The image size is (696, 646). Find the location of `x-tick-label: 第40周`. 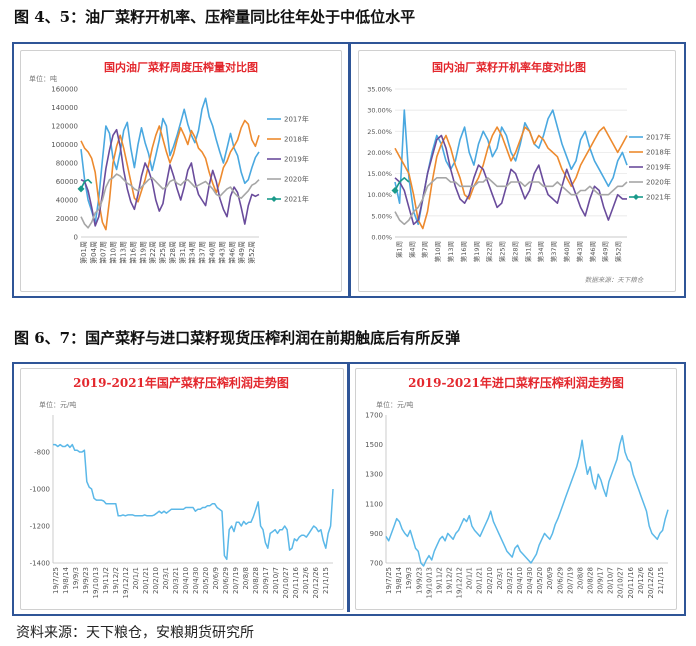

x-tick-label: 第40周 is located at coordinates (212, 252).